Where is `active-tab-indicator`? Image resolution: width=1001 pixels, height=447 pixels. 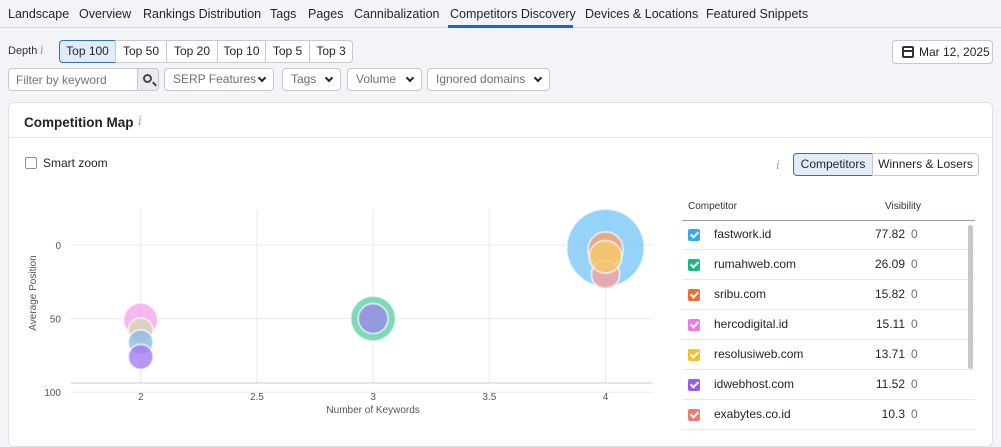
active-tab-indicator is located at coordinates (510, 26).